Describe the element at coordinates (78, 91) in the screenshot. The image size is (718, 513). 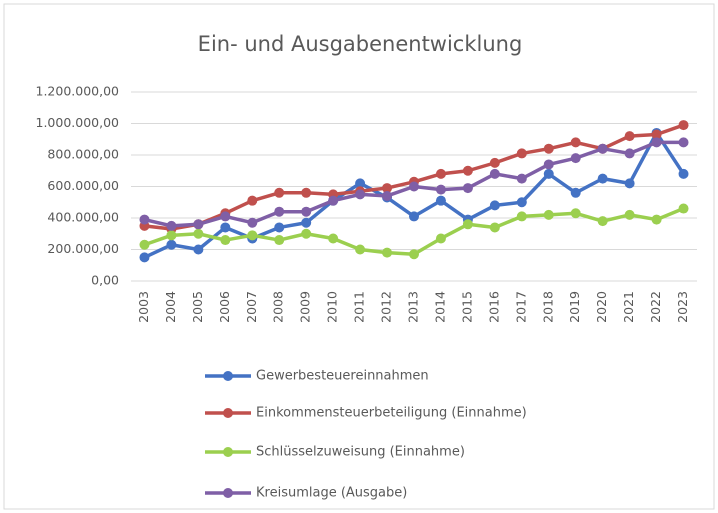
I see `y-tick-label: 1.200.000,00` at that location.